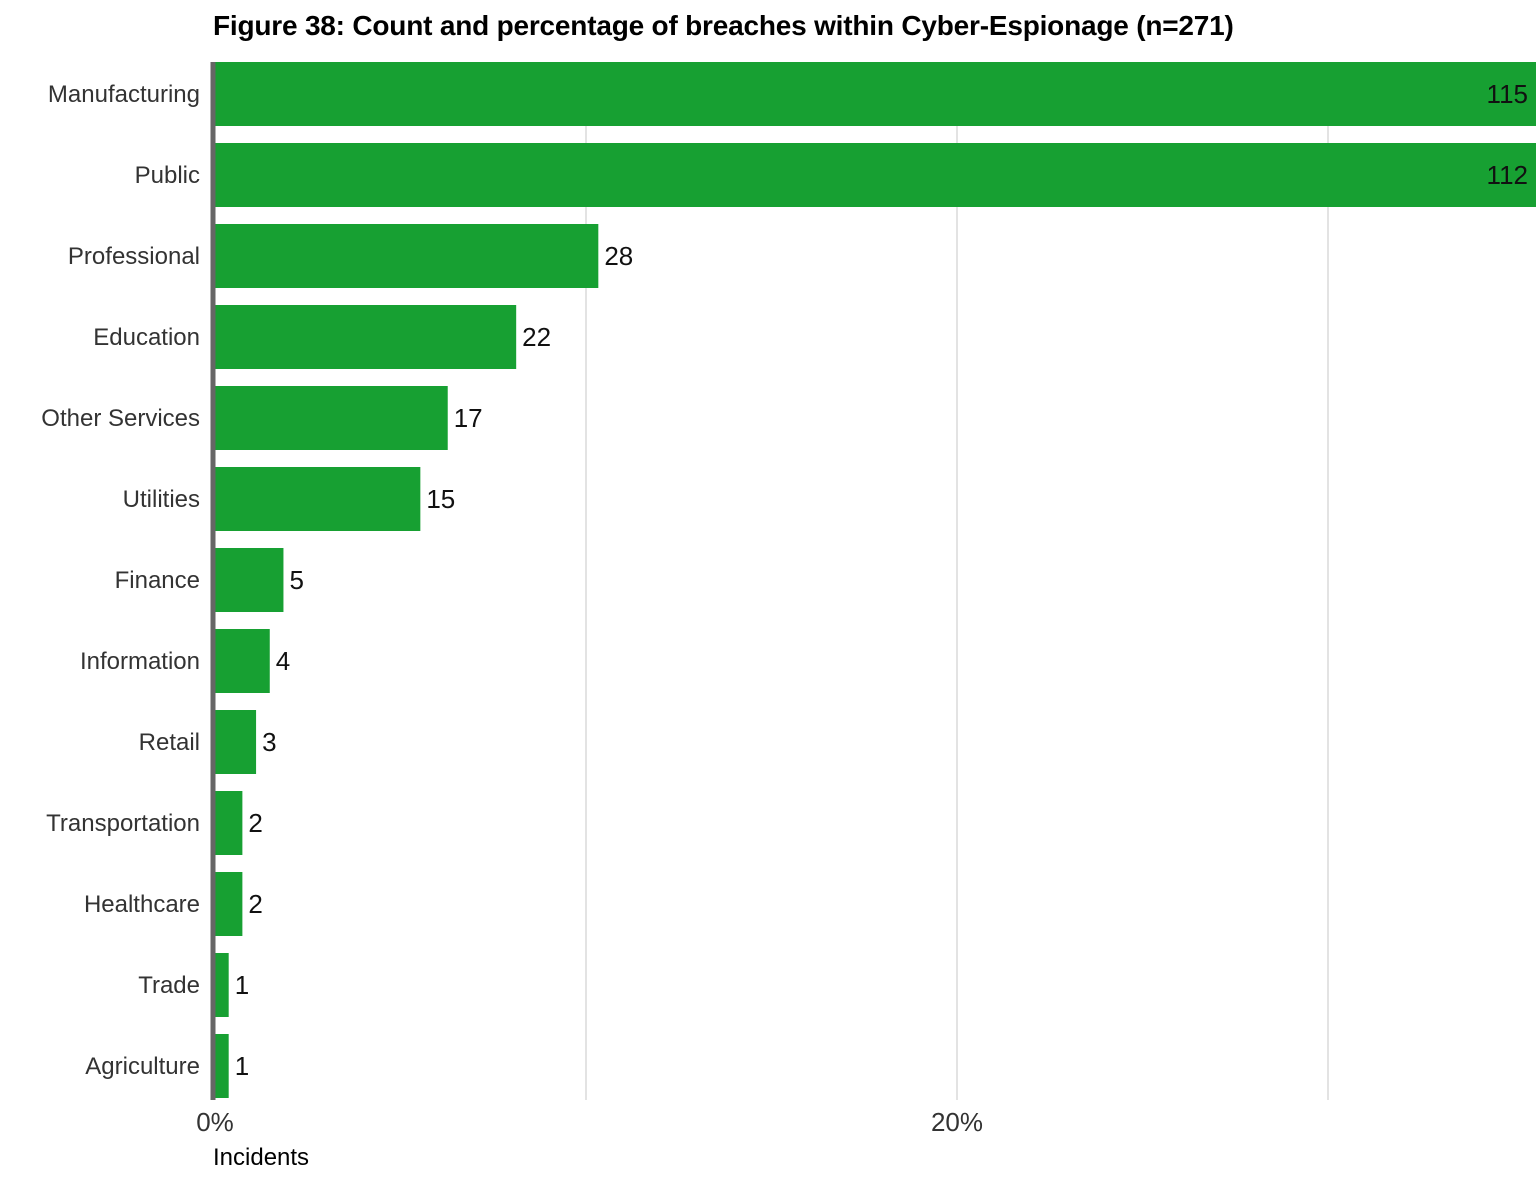 The image size is (1536, 1180). Describe the element at coordinates (169, 985) in the screenshot. I see `category-label: Trade` at that location.